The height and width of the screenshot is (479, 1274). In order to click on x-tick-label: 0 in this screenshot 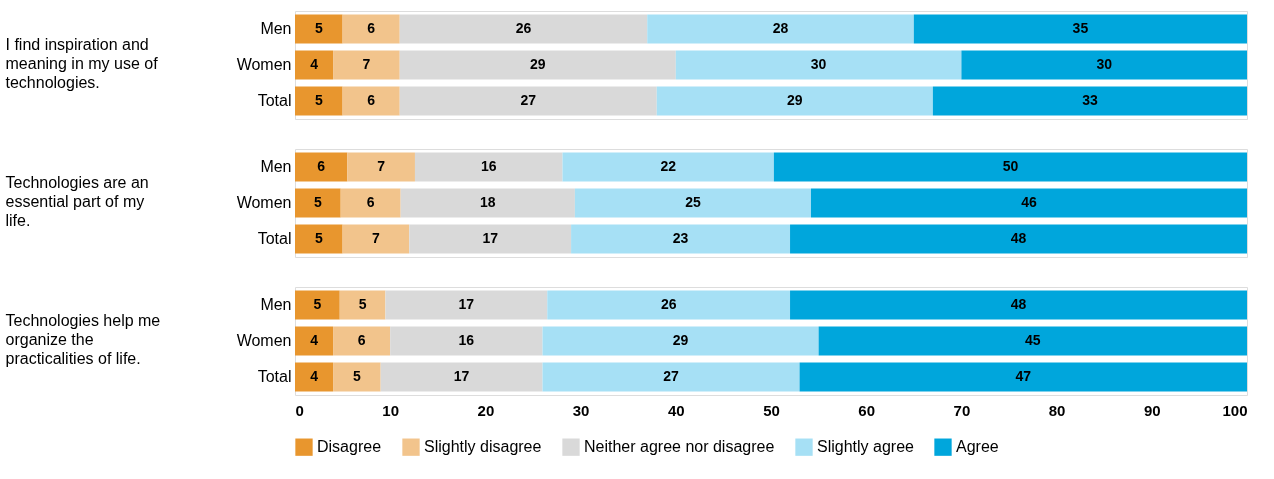, I will do `click(299, 410)`.